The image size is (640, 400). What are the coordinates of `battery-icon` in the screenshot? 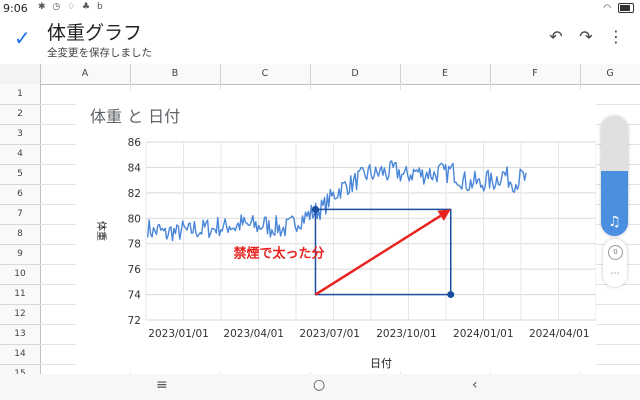 It's located at (626, 8).